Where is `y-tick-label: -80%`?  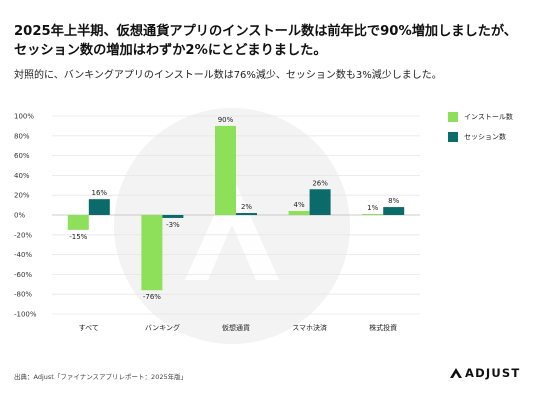
y-tick-label: -80% is located at coordinates (23, 295).